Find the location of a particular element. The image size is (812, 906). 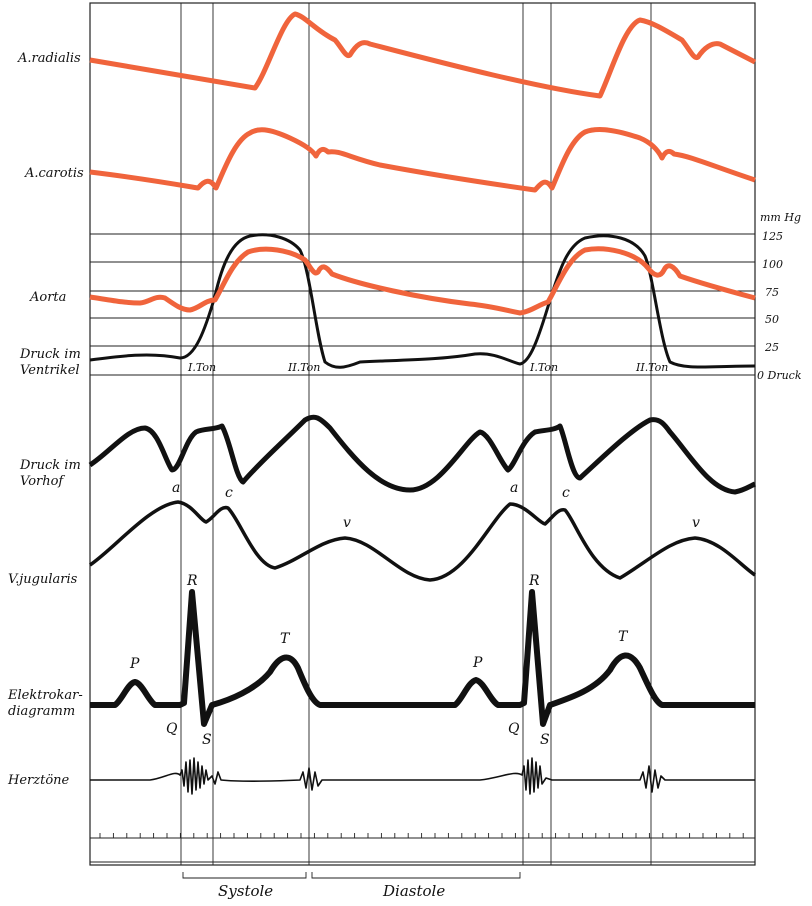

pressure-zero: 0 Druck is located at coordinates (779, 375).